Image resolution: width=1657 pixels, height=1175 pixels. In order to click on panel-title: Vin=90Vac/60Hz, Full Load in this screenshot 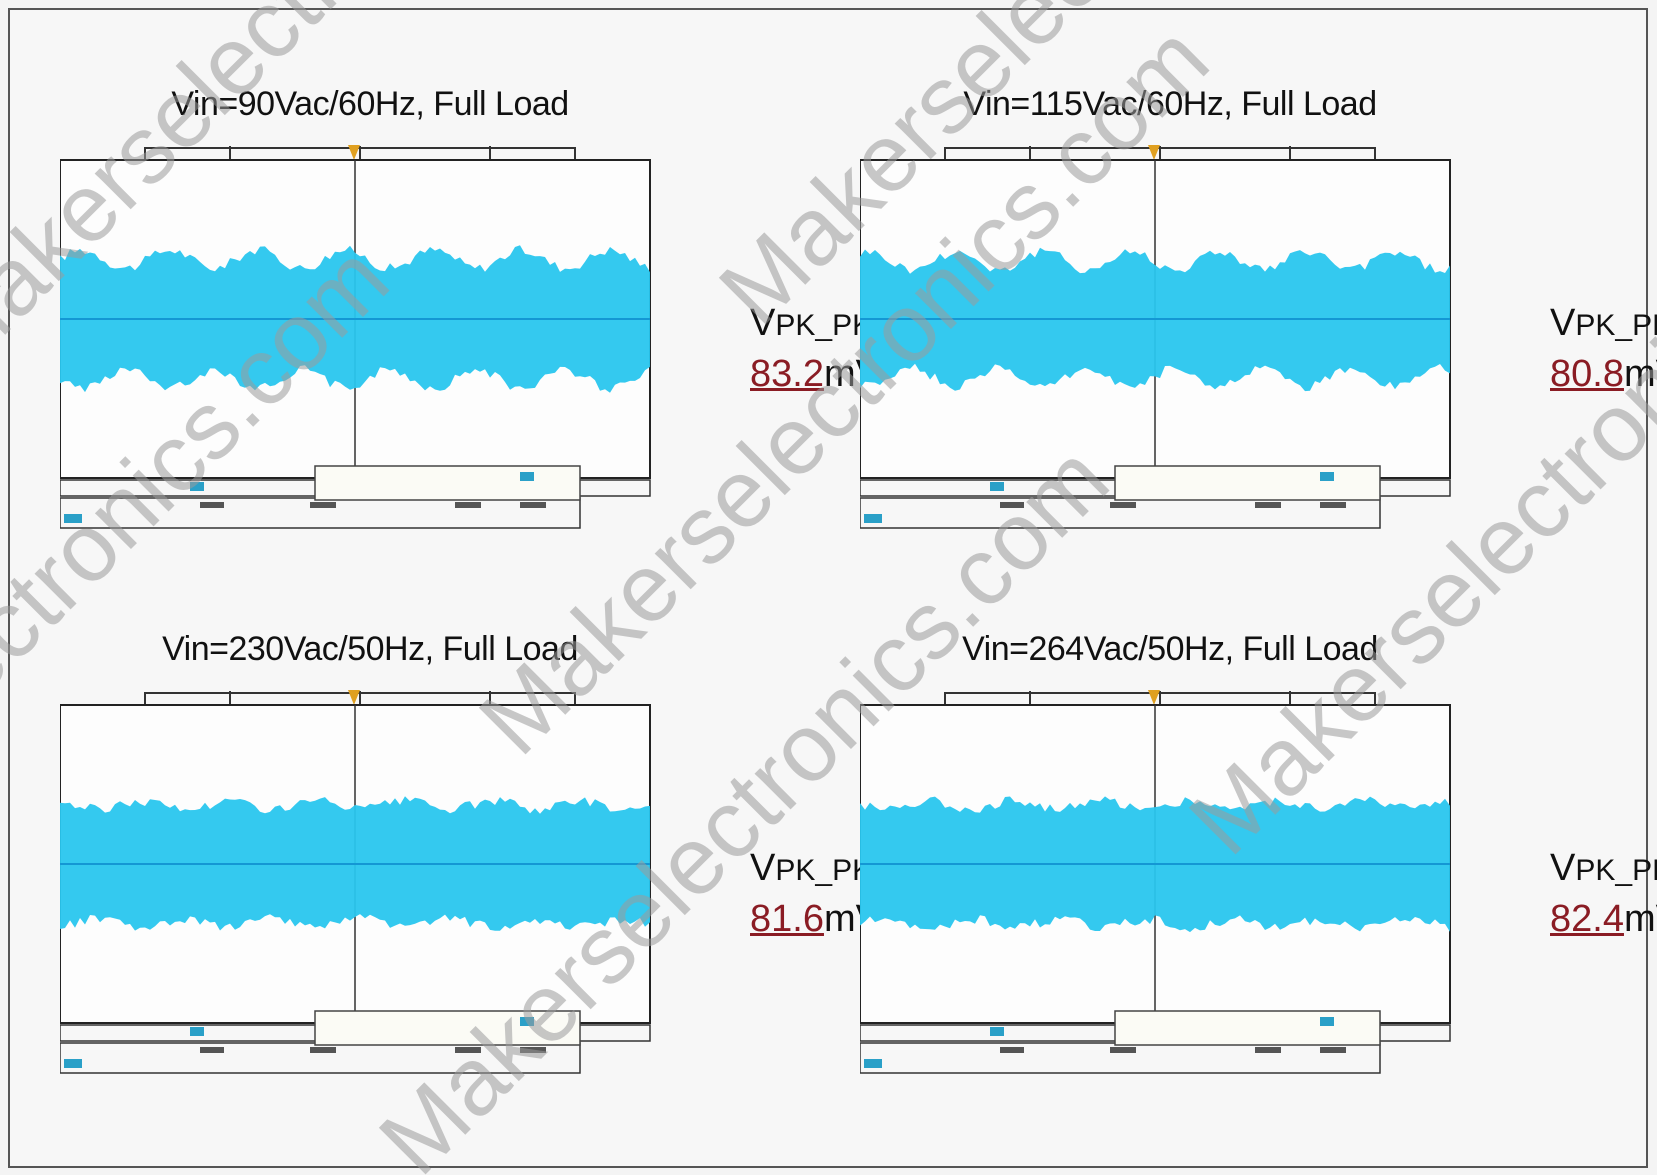, I will do `click(370, 104)`.